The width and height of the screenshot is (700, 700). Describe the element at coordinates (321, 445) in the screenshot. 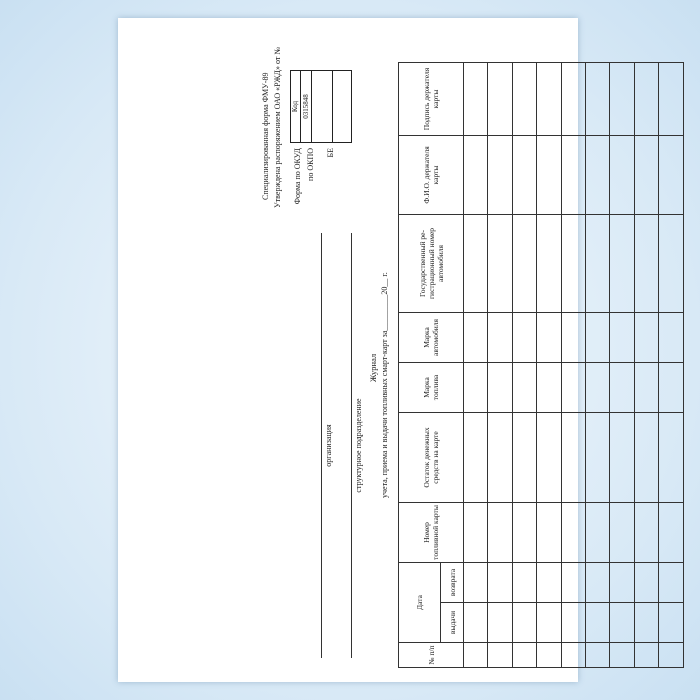

I see `organization-line` at that location.